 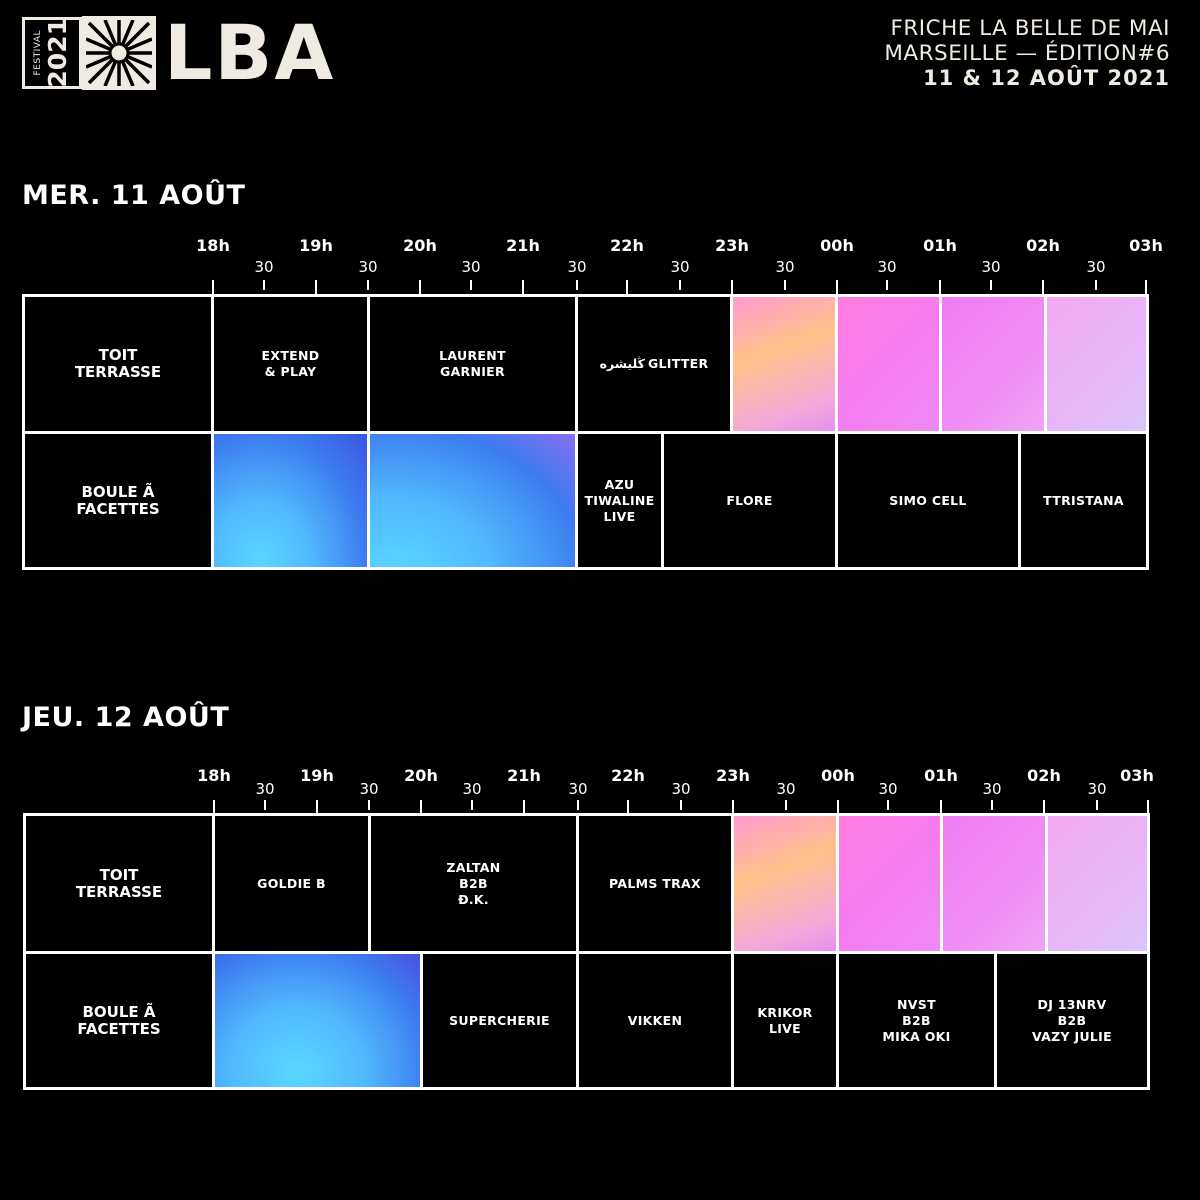 I want to click on hour-label: 01h, so click(x=941, y=775).